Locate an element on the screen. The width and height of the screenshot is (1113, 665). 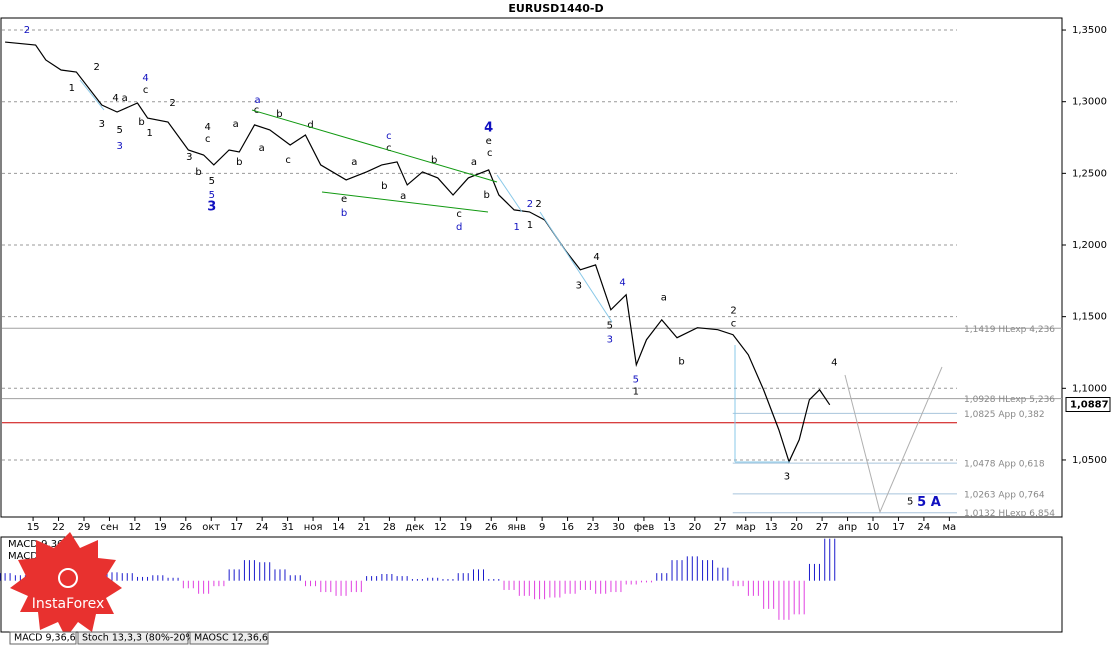
tab-label: MACD 9,36,6 is located at coordinates (45, 638).